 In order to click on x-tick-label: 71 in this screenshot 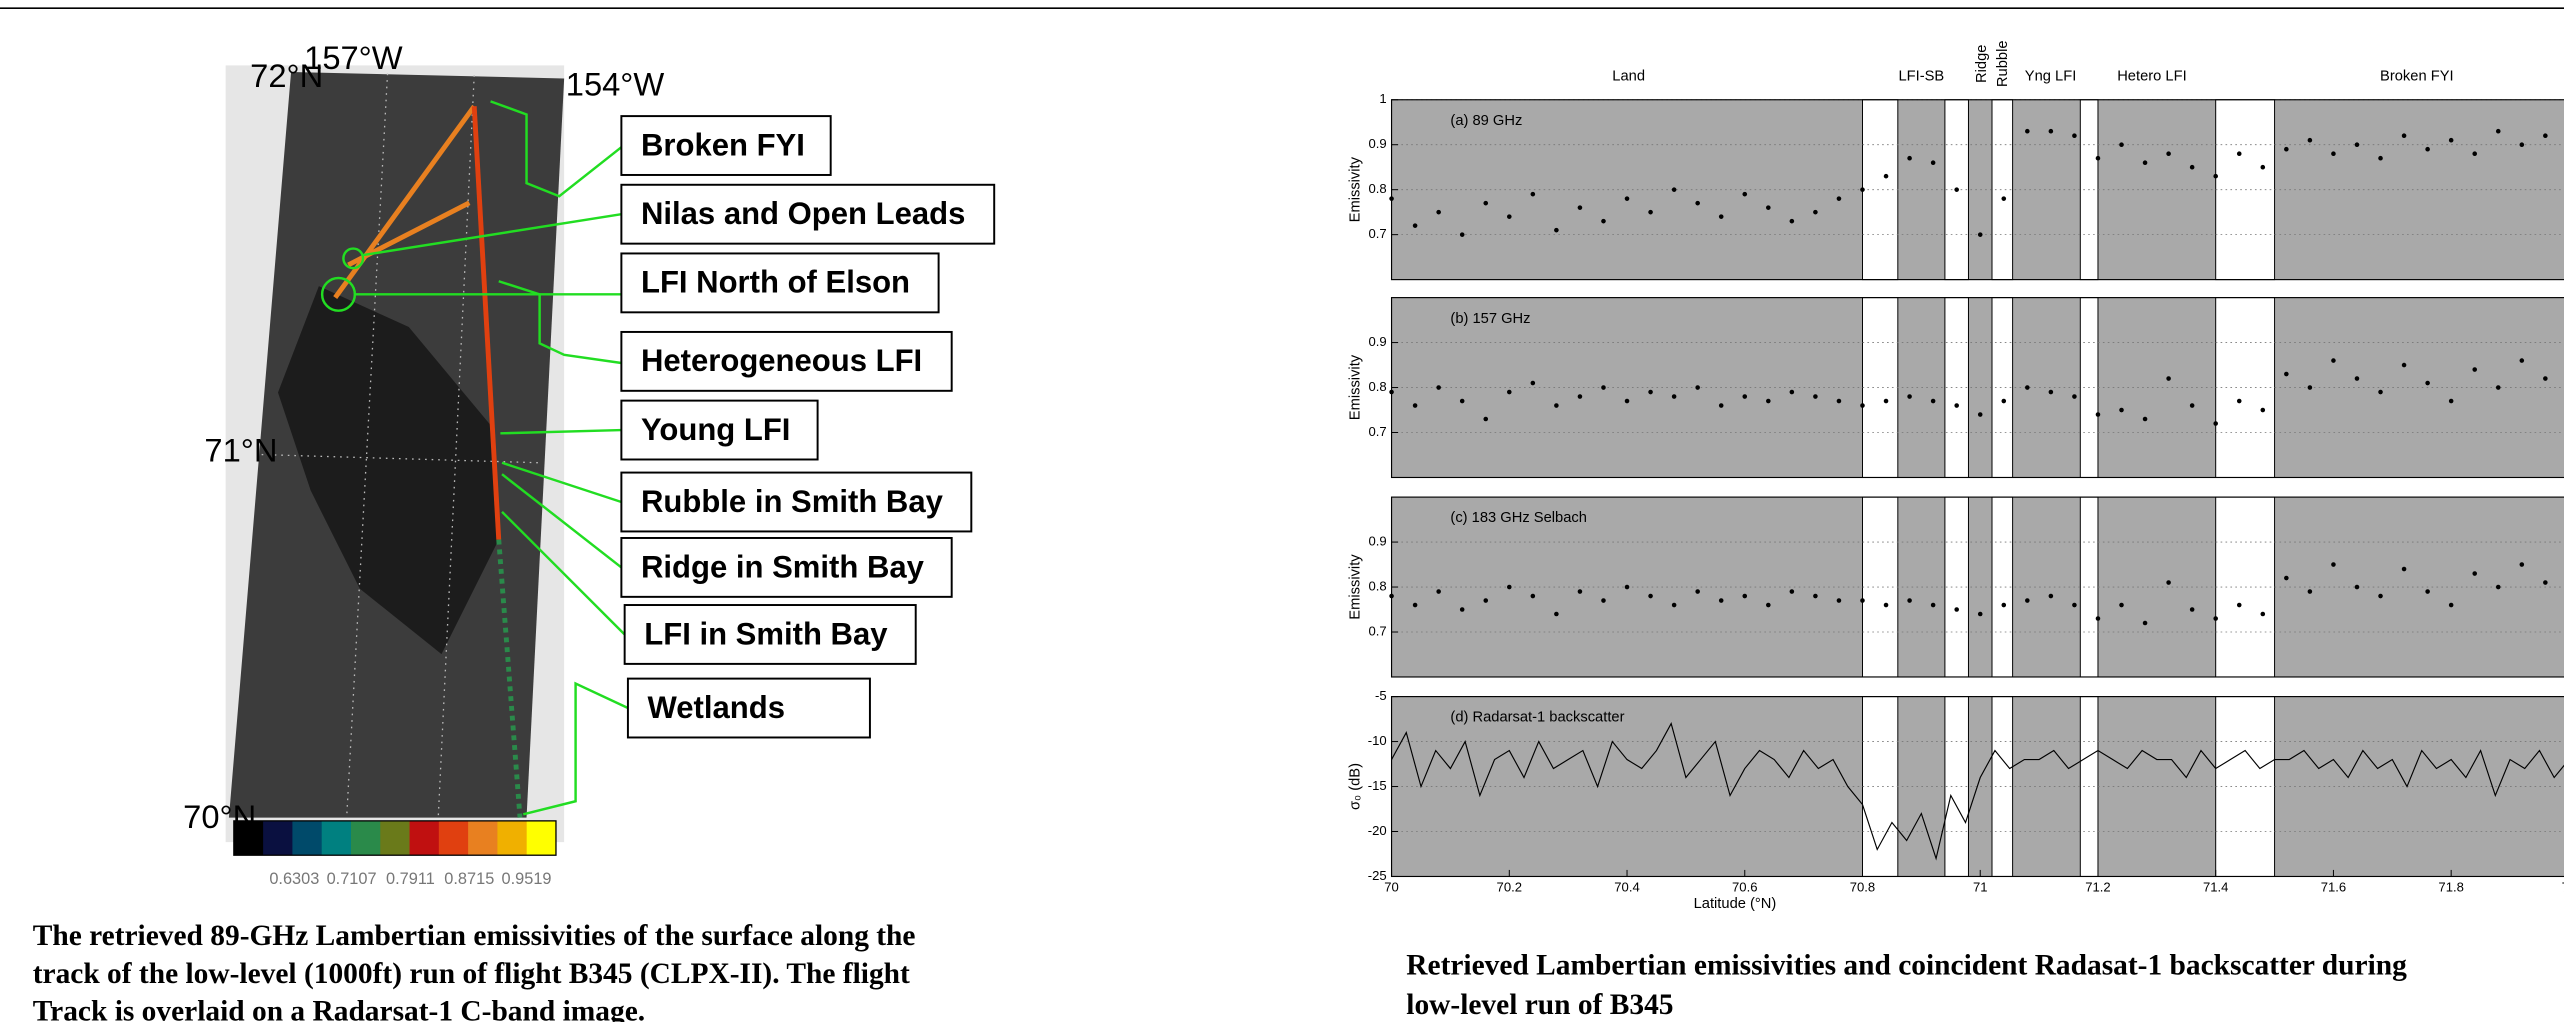, I will do `click(1980, 886)`.